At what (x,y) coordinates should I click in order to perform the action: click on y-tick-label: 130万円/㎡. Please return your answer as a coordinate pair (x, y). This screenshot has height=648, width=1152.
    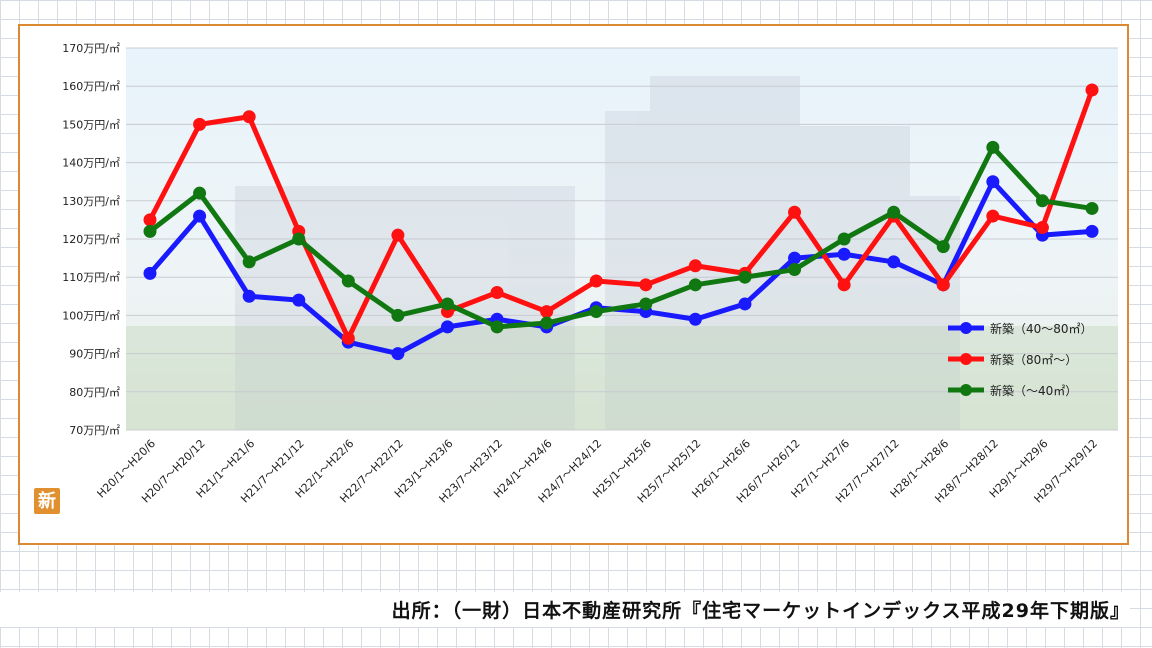
    Looking at the image, I should click on (91, 201).